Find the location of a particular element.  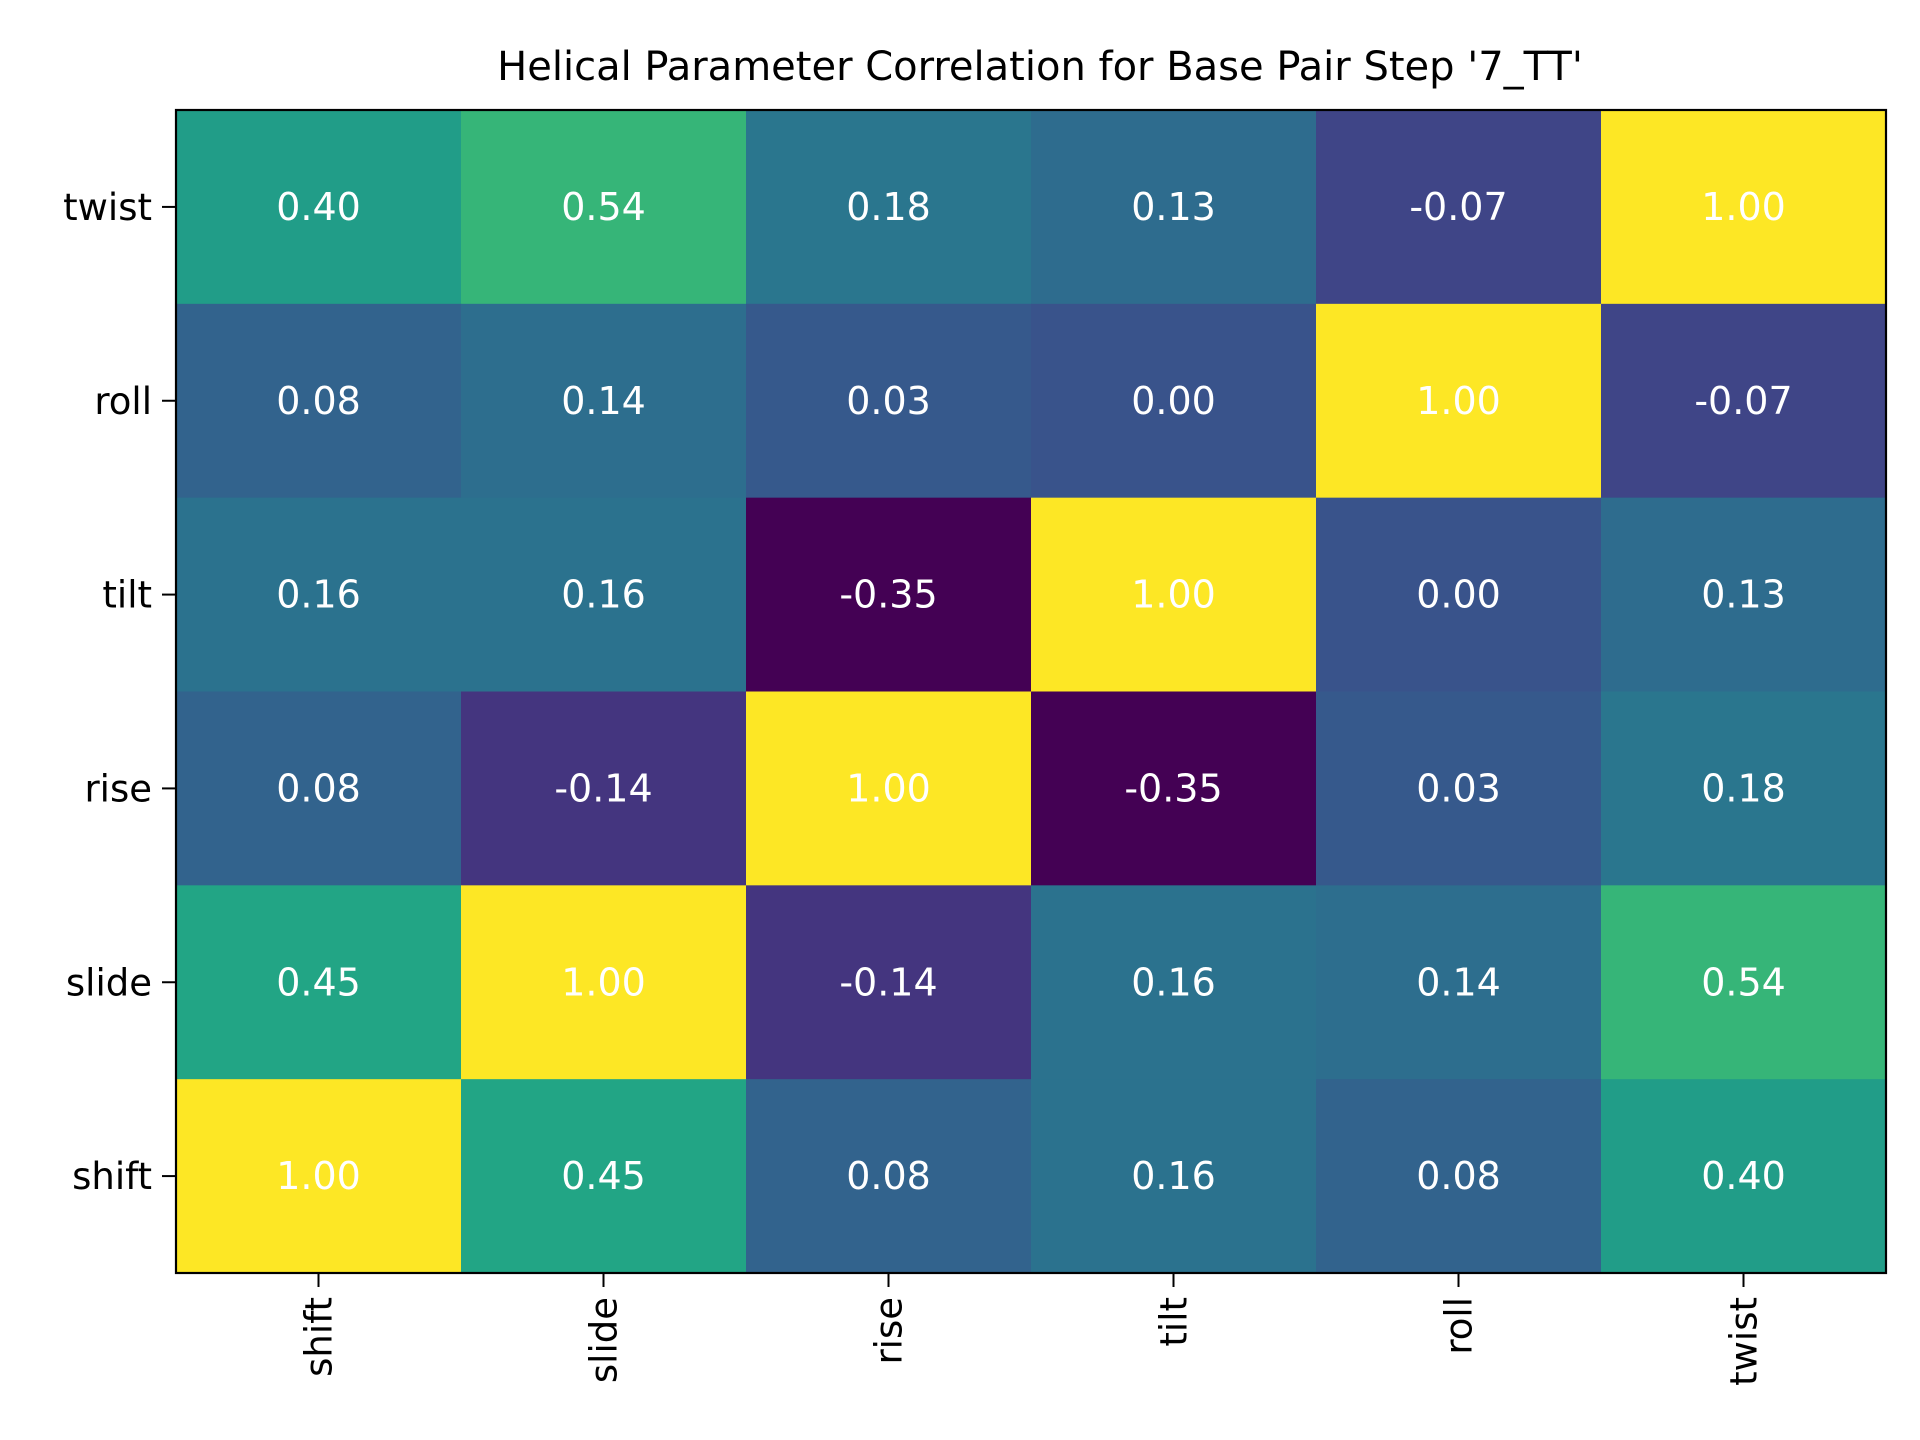

heatmap-cell-slide-tilt is located at coordinates (1174, 982).